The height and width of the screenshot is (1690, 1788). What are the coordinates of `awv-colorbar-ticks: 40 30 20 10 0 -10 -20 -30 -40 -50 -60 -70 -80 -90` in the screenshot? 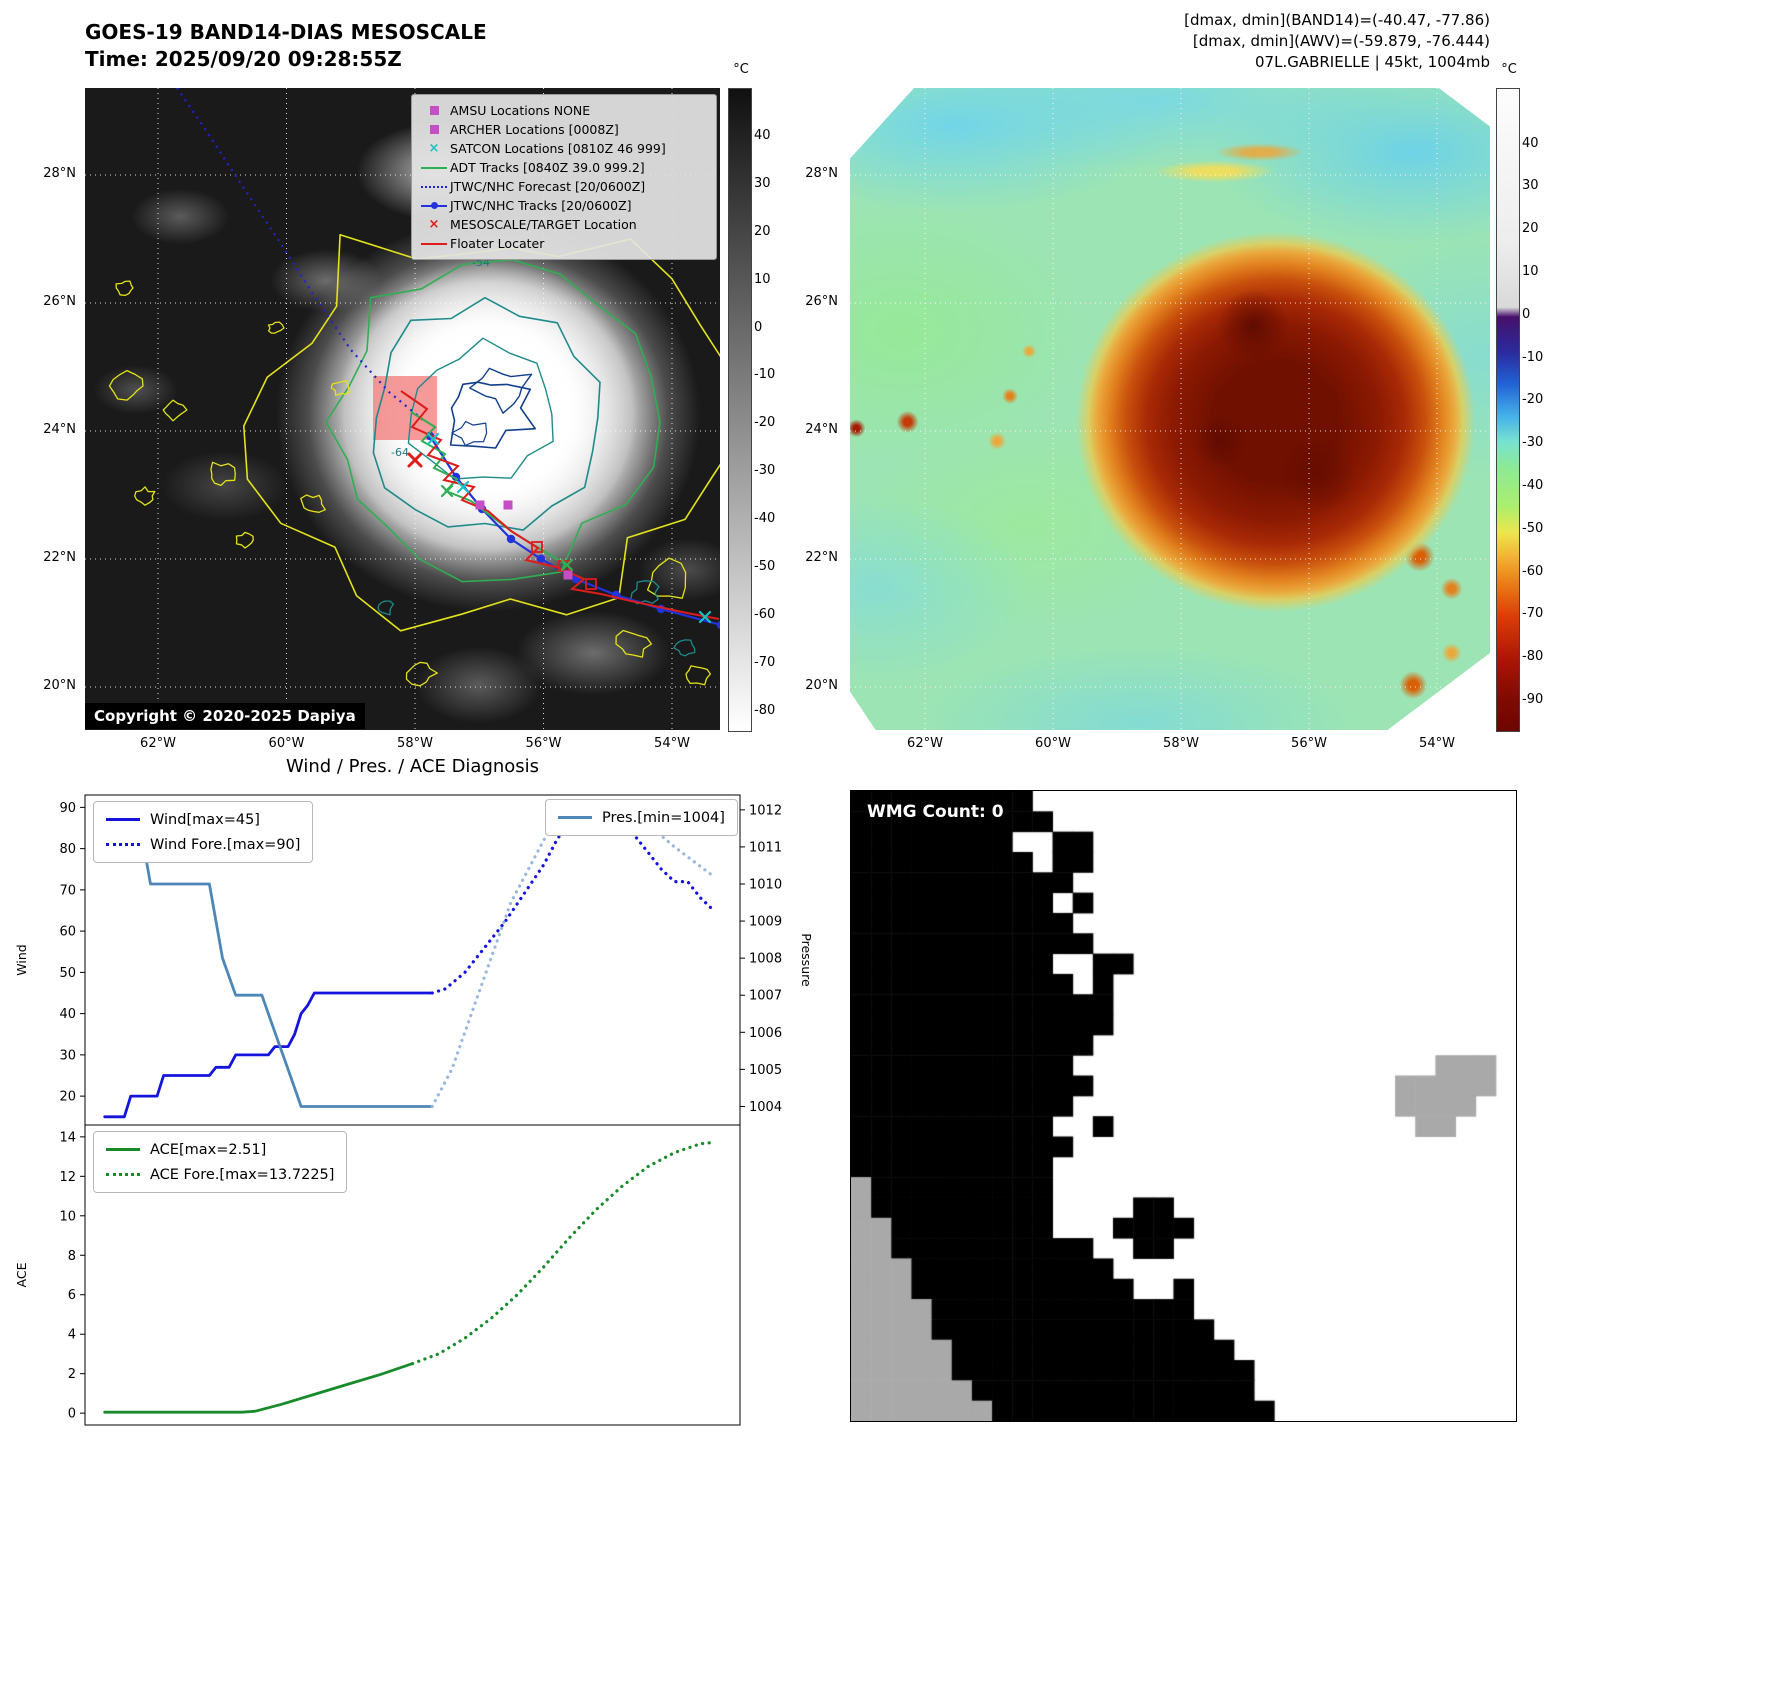 It's located at (1545, 409).